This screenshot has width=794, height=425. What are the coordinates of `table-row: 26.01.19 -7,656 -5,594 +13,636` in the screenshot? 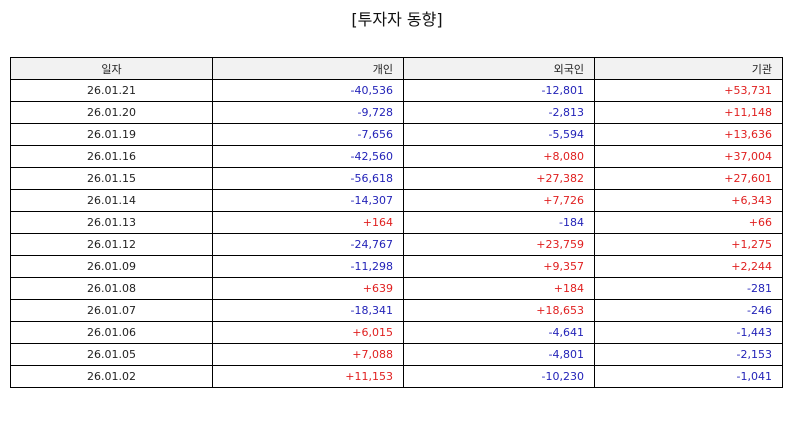 It's located at (396, 134).